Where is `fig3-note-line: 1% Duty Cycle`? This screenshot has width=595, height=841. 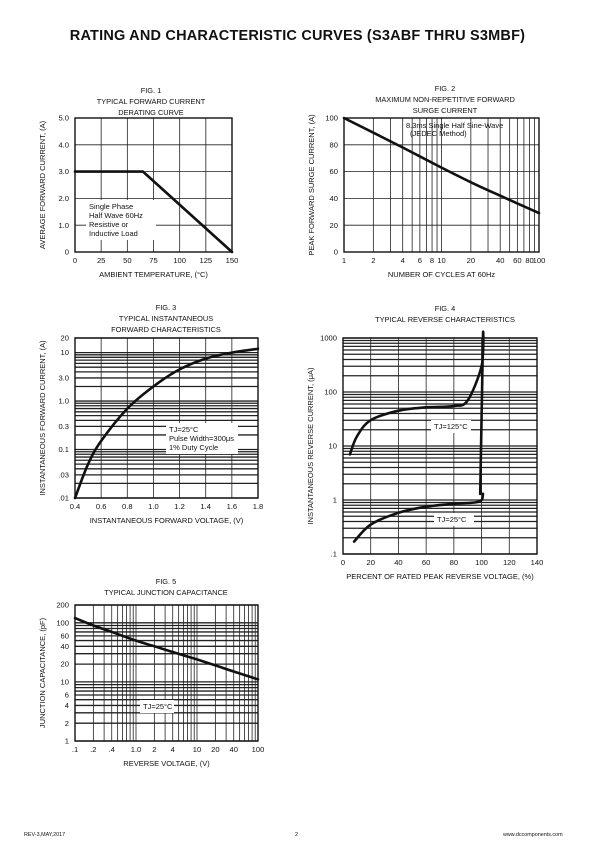
fig3-note-line: 1% Duty Cycle is located at coordinates (193, 447).